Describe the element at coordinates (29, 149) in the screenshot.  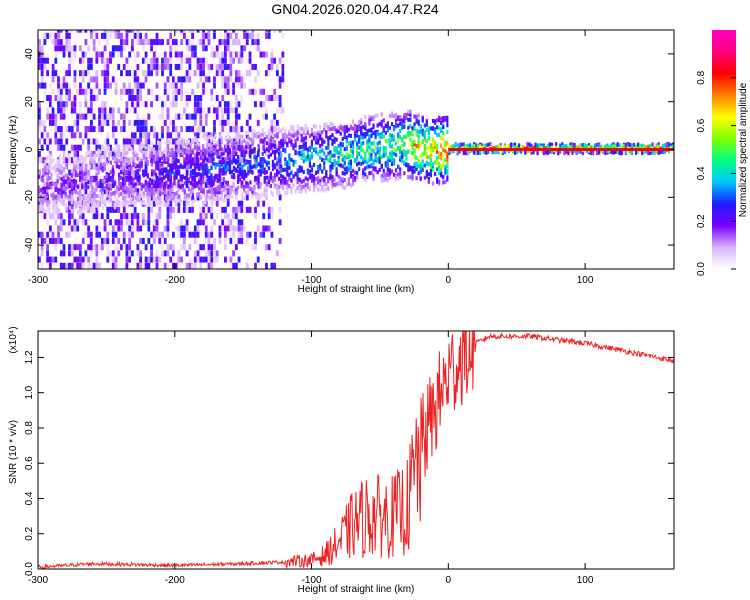
I see `y-tick-label: 0` at that location.